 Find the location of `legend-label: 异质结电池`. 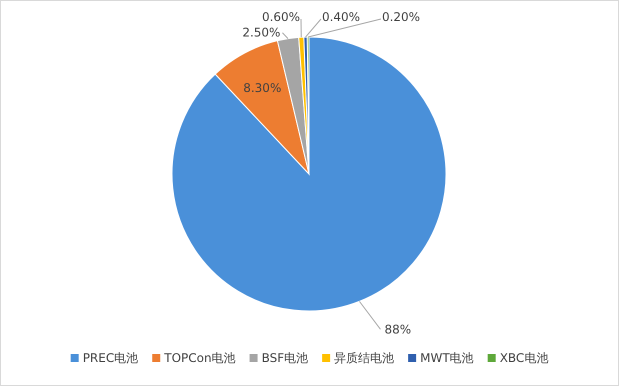

legend-label: 异质结电池 is located at coordinates (364, 358).